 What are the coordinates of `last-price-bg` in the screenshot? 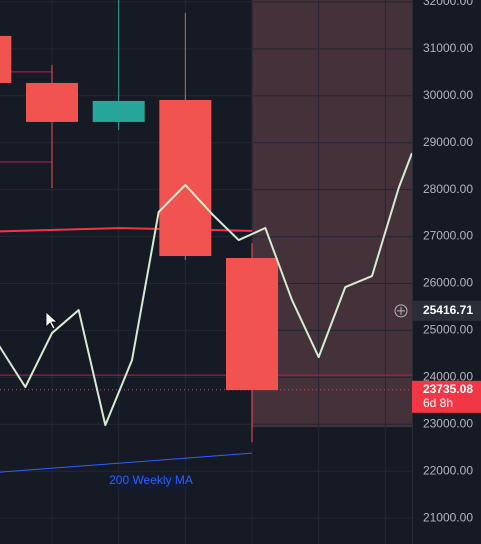 It's located at (446, 396).